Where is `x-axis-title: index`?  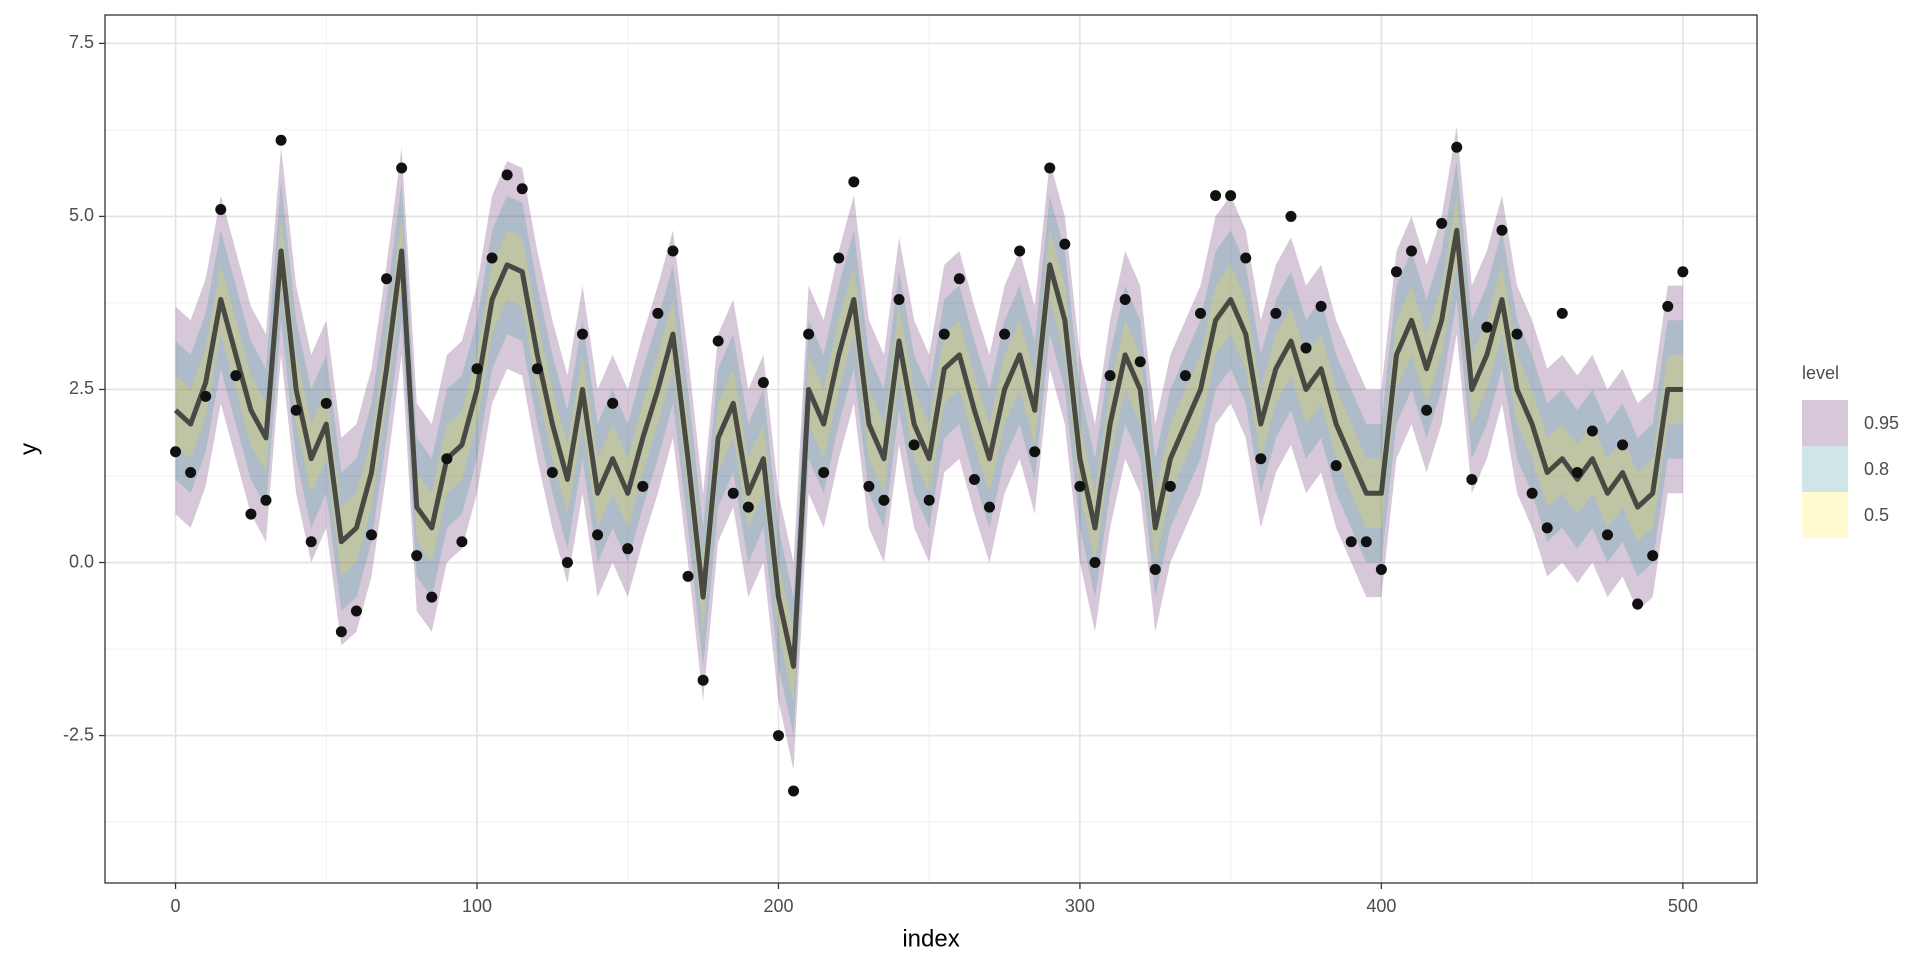
x-axis-title: index is located at coordinates (930, 938).